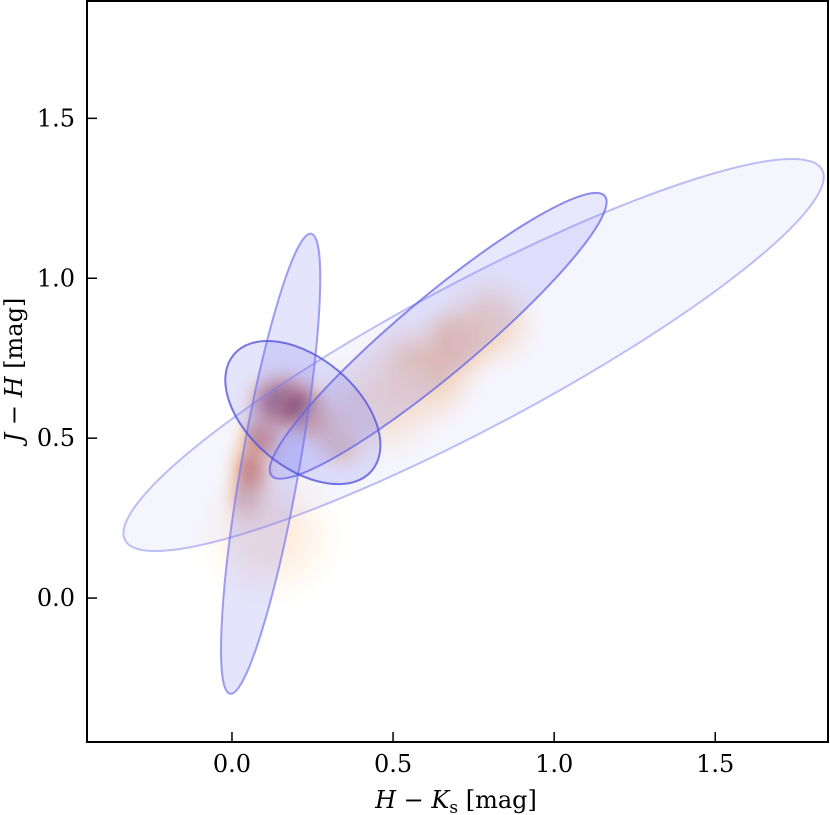 This screenshot has height=815, width=830. What do you see at coordinates (412, 800) in the screenshot?
I see `x-axis-label-main: H − K` at bounding box center [412, 800].